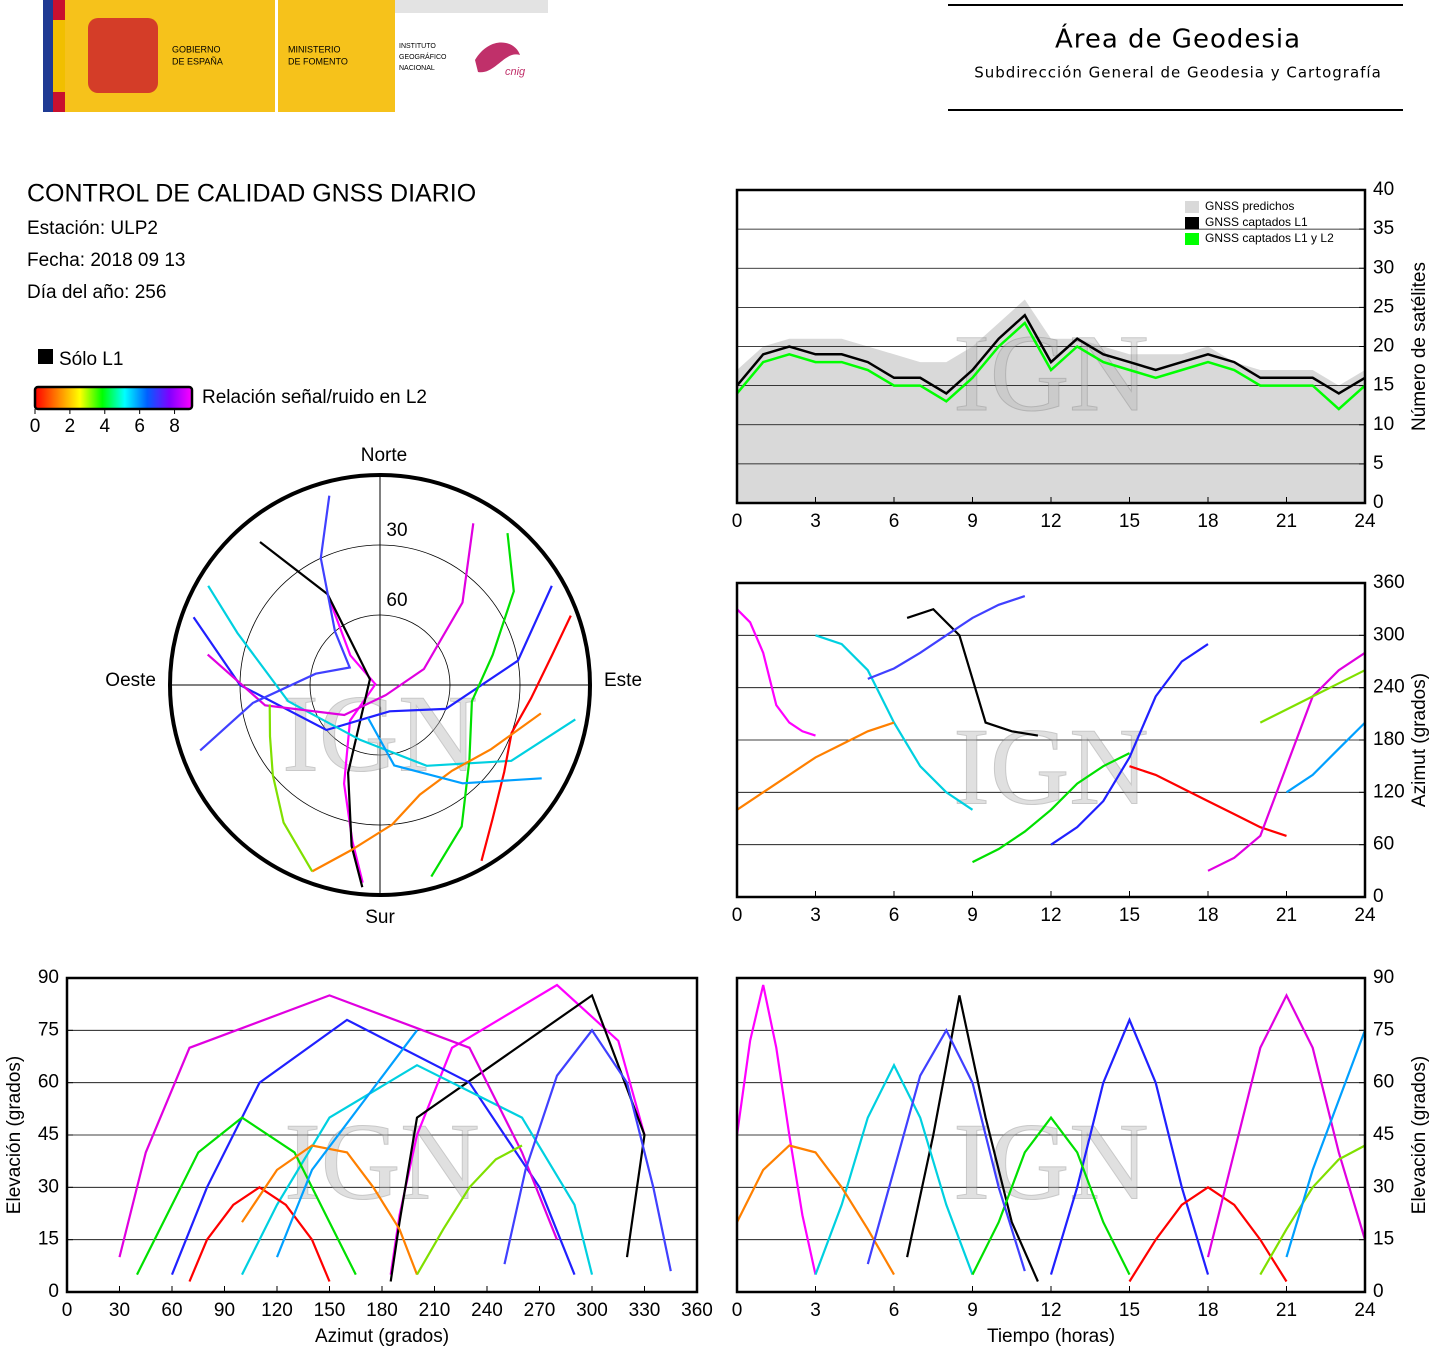 This screenshot has width=1445, height=1350. Describe the element at coordinates (1383, 346) in the screenshot. I see `y-tick-label: 20` at that location.